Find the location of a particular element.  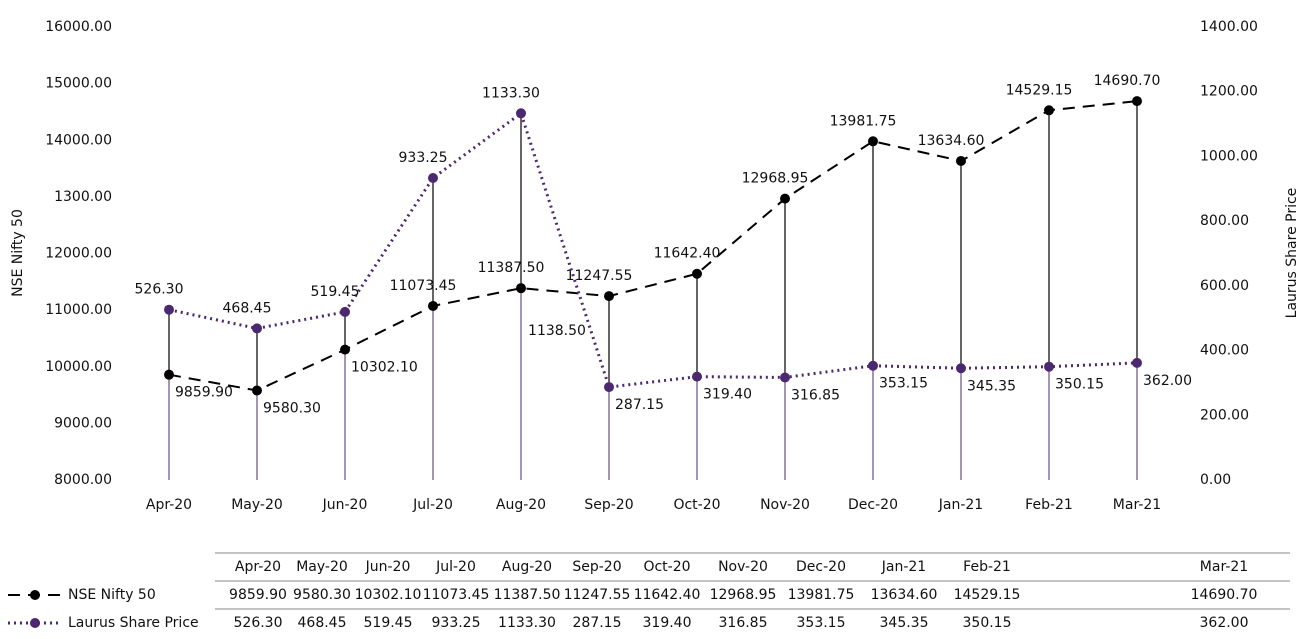

data-label: 526.30 is located at coordinates (159, 290).